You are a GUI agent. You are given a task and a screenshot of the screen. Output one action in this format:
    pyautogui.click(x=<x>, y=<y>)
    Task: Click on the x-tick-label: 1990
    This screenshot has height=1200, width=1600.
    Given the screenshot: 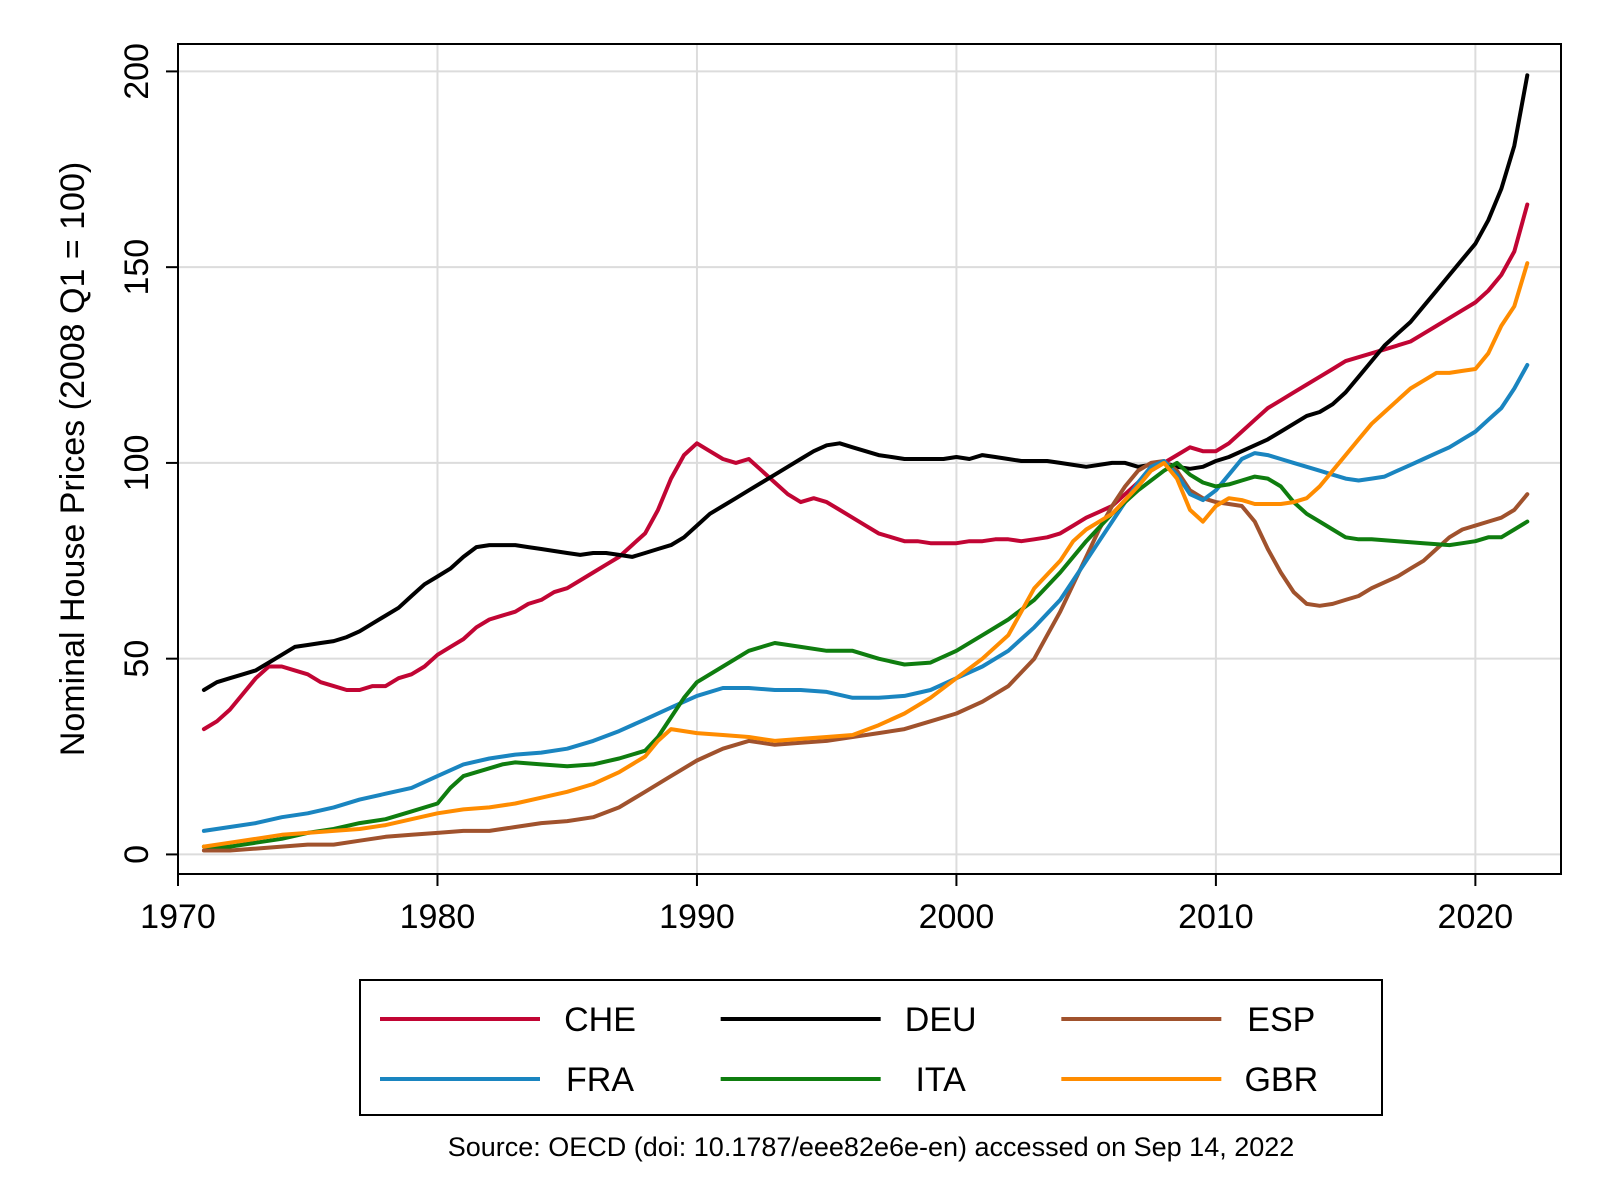 What is the action you would take?
    pyautogui.click(x=697, y=917)
    